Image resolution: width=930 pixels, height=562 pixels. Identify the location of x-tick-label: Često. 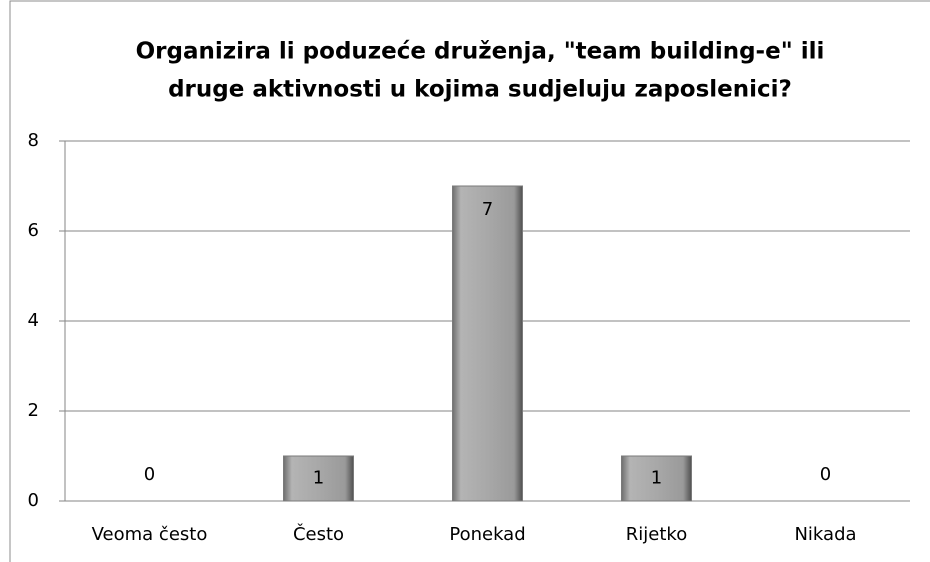
(318, 534).